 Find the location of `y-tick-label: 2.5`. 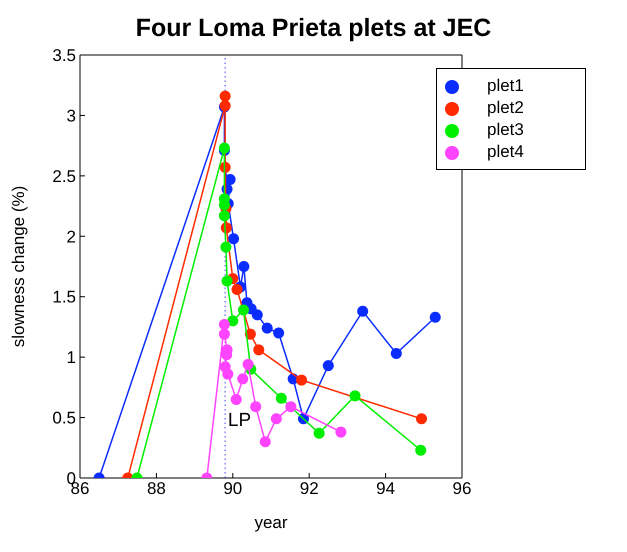

y-tick-label: 2.5 is located at coordinates (64, 176).